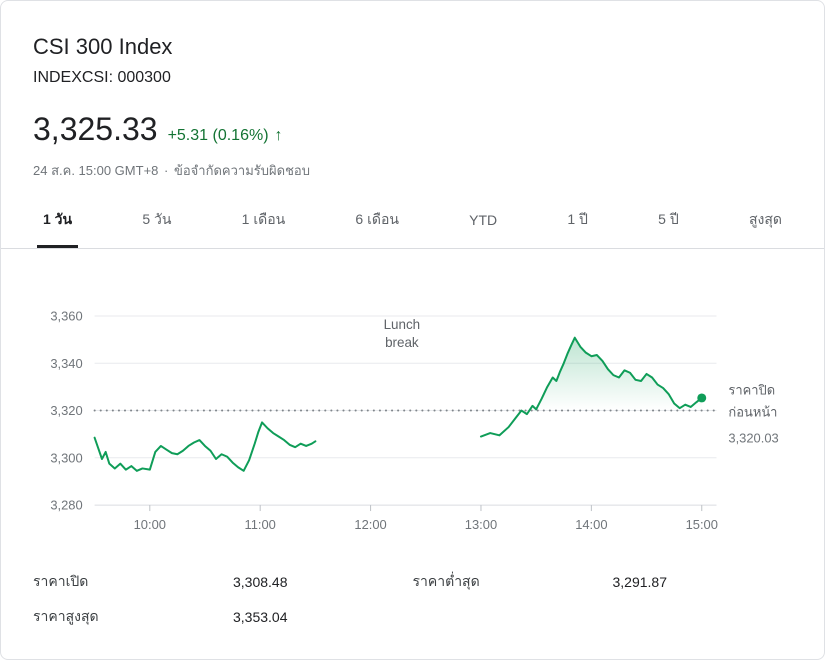 This screenshot has width=825, height=660. What do you see at coordinates (278, 136) in the screenshot?
I see `trend-up-arrow-icon: ↑` at bounding box center [278, 136].